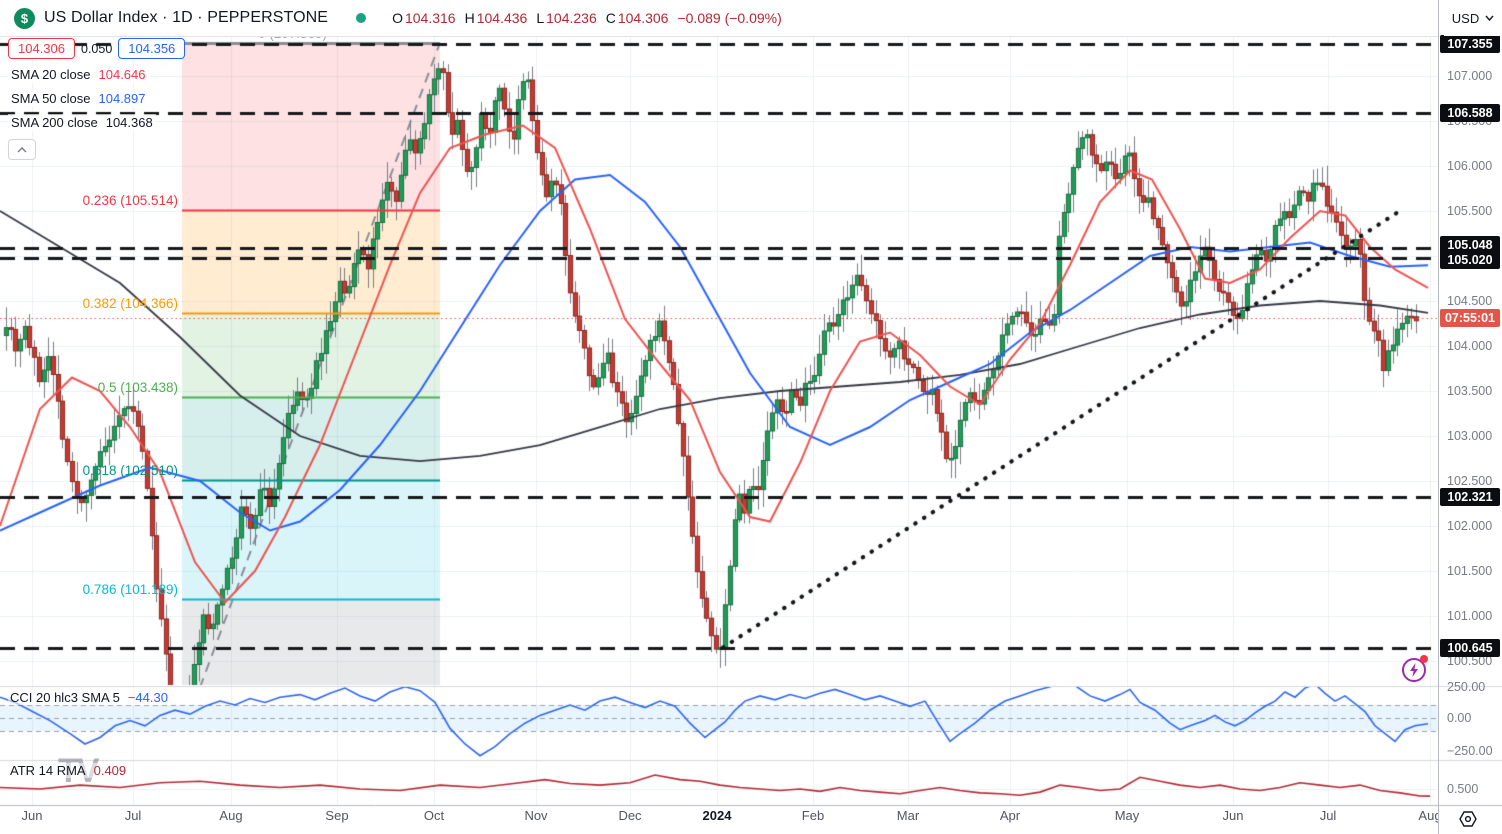 Image resolution: width=1502 pixels, height=834 pixels. Describe the element at coordinates (1489, 18) in the screenshot. I see `chevron-down-icon` at that location.